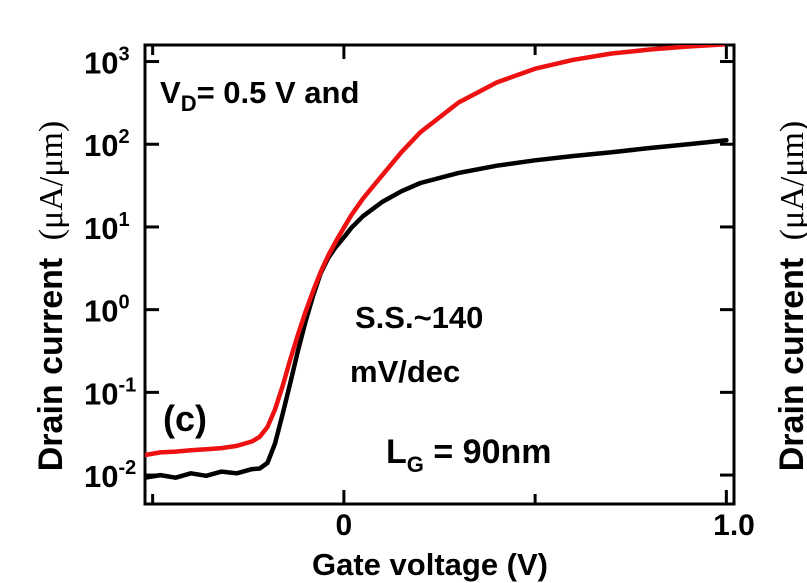 The image size is (807, 583). What do you see at coordinates (127, 385) in the screenshot?
I see `y-tick-label-exponent: -1` at bounding box center [127, 385].